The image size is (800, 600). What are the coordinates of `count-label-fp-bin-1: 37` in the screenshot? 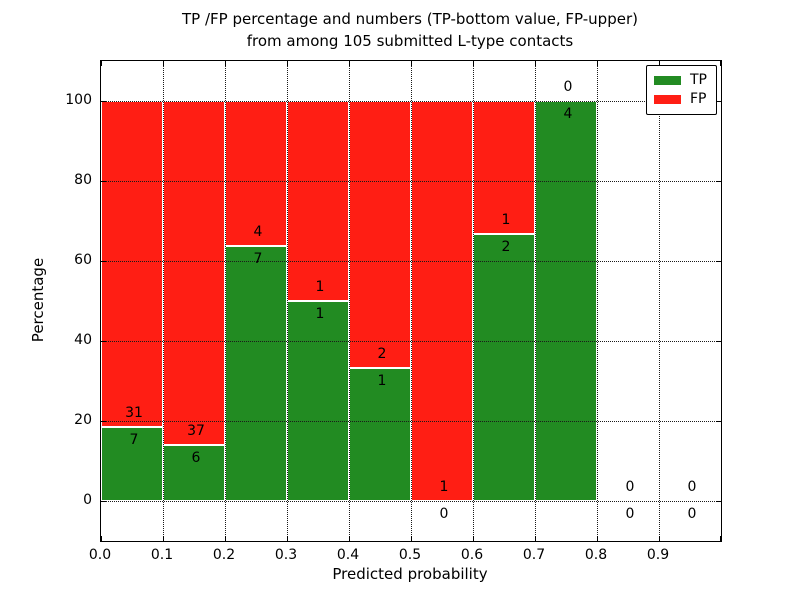 It's located at (196, 431).